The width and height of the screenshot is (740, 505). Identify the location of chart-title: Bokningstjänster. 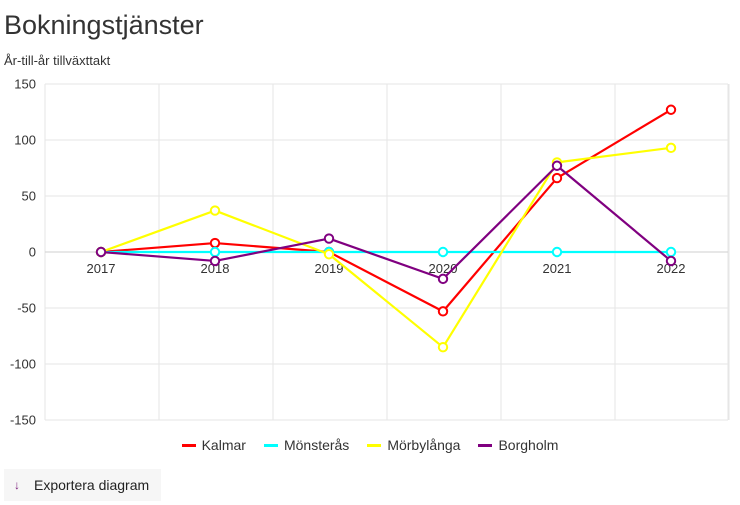
(104, 25).